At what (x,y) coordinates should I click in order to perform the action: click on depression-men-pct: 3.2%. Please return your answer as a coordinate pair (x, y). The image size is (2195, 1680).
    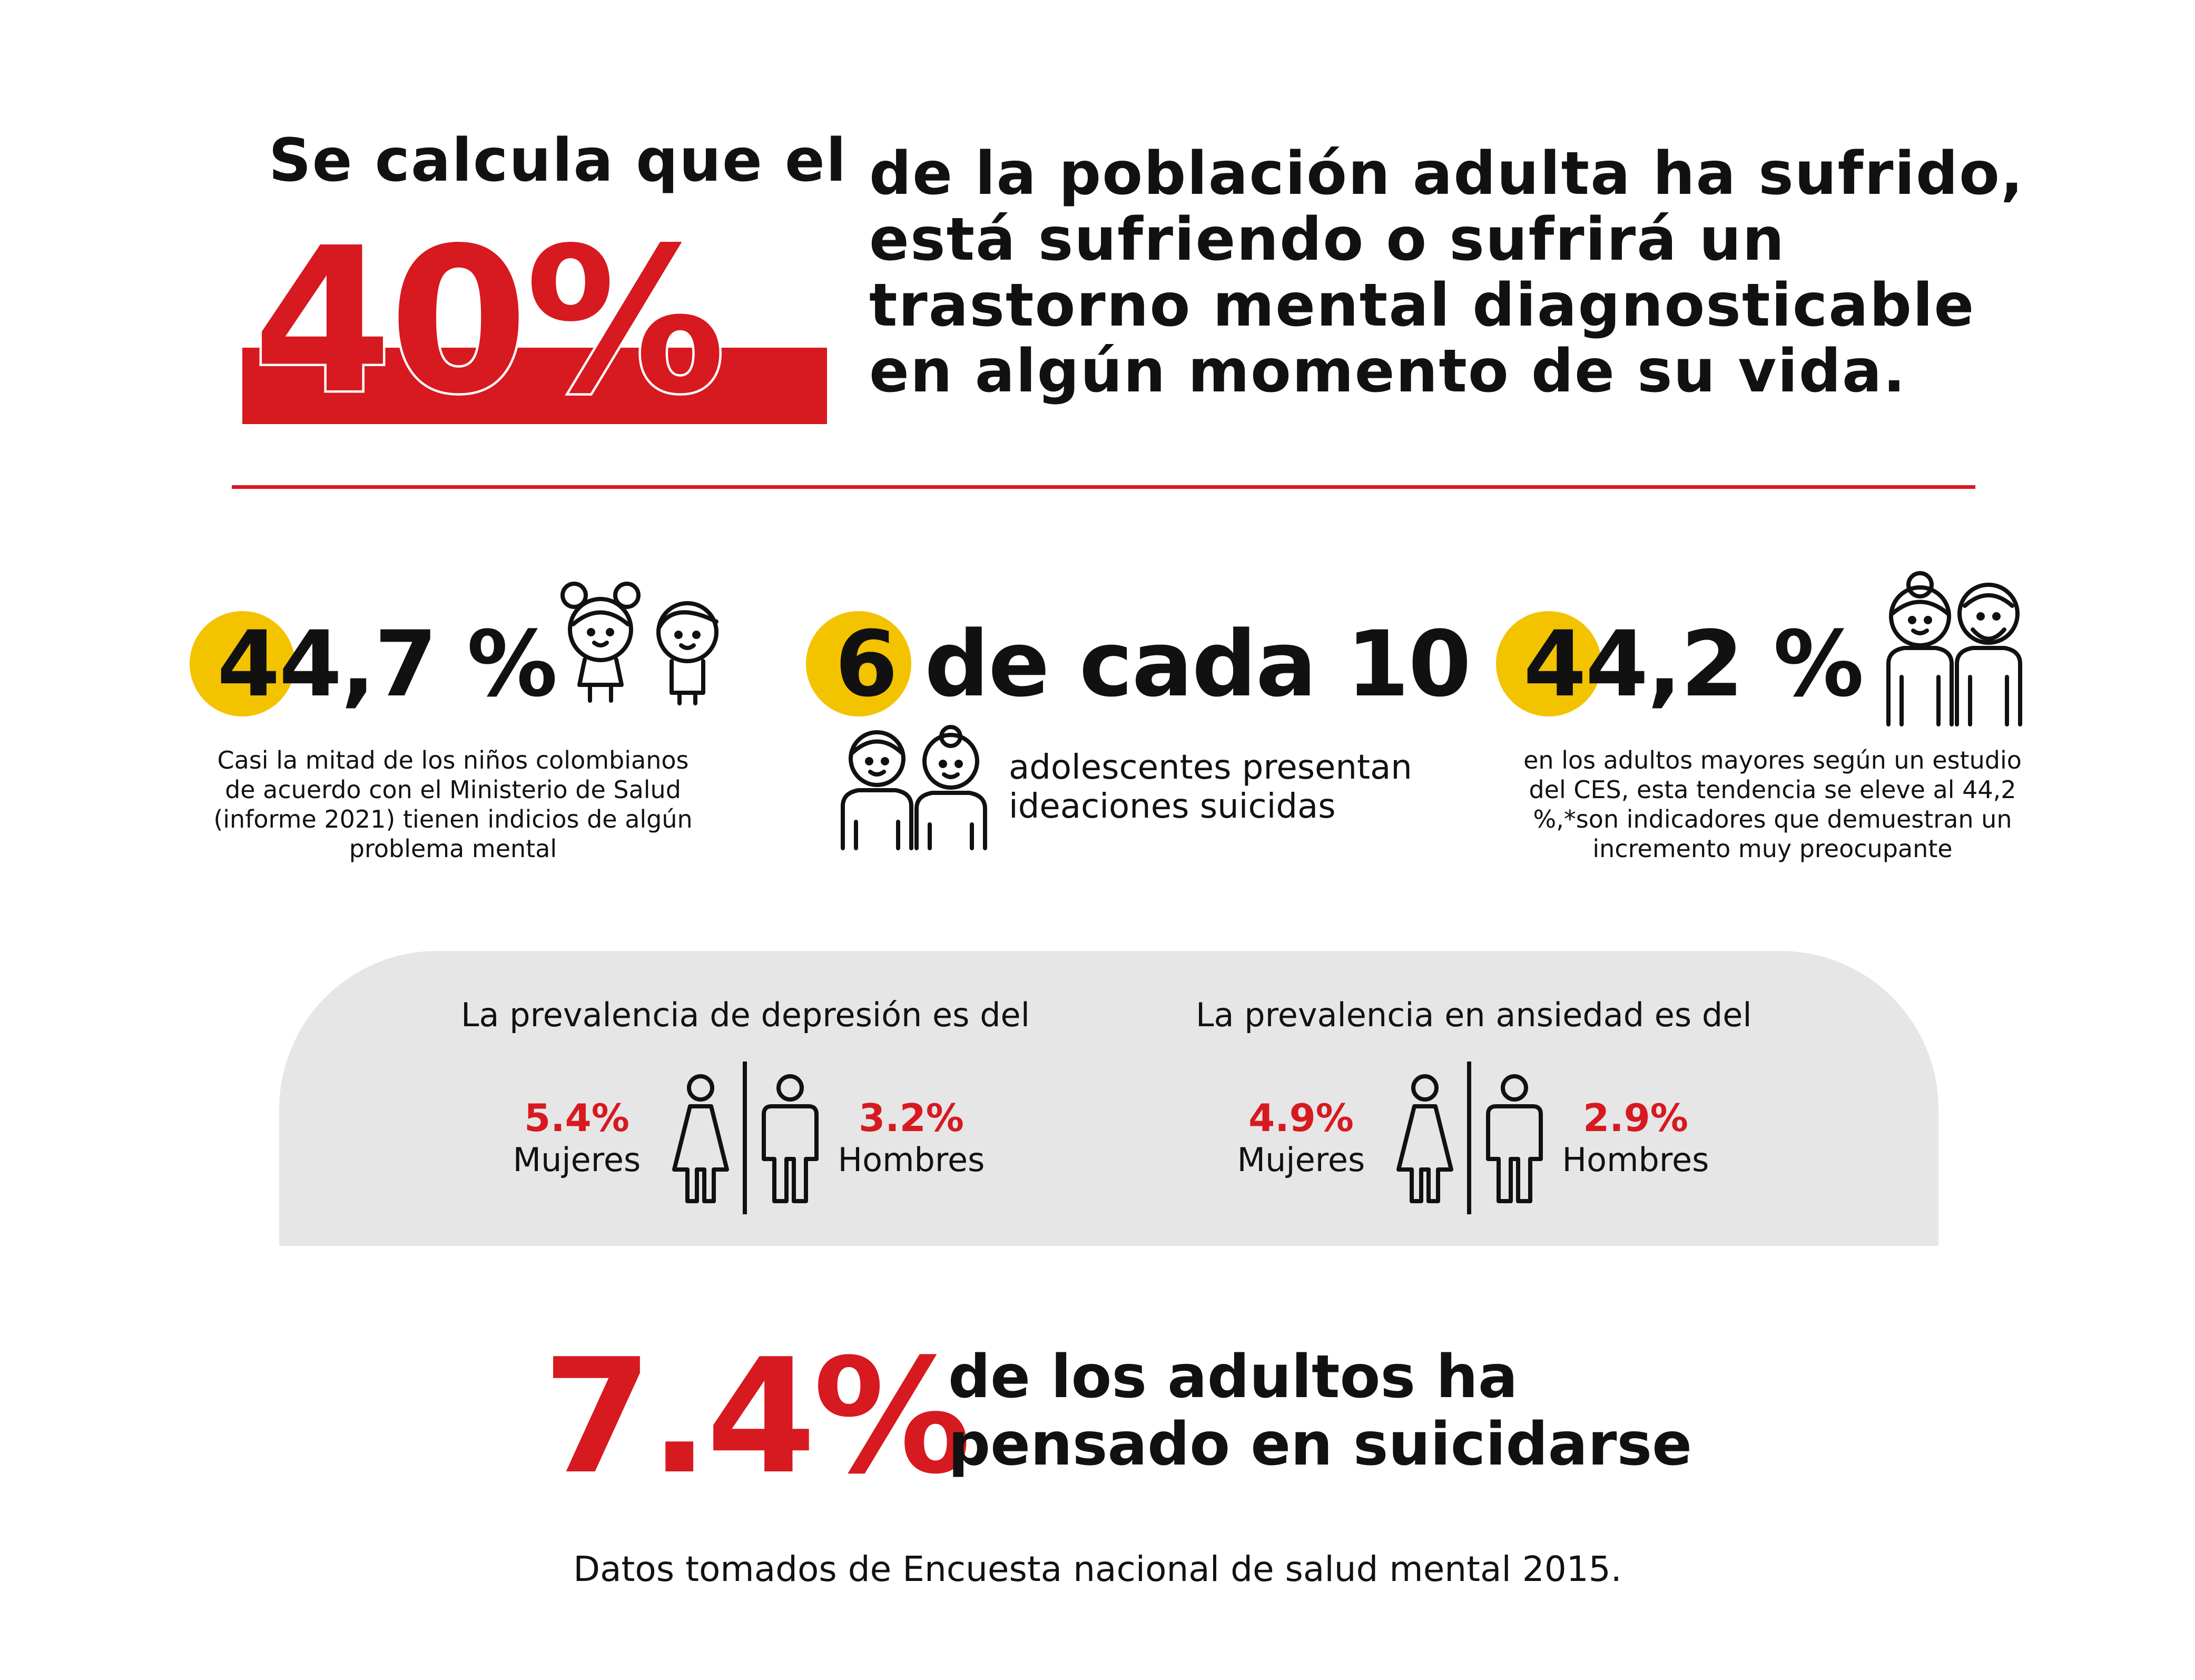
    Looking at the image, I should click on (911, 1118).